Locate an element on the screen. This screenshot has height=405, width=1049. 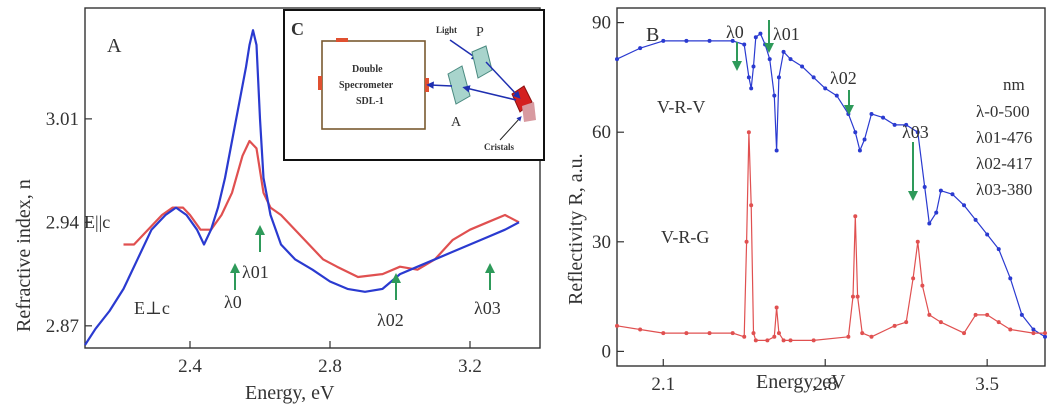
legend-nm-lambda01: λ01-476 is located at coordinates (1004, 137).